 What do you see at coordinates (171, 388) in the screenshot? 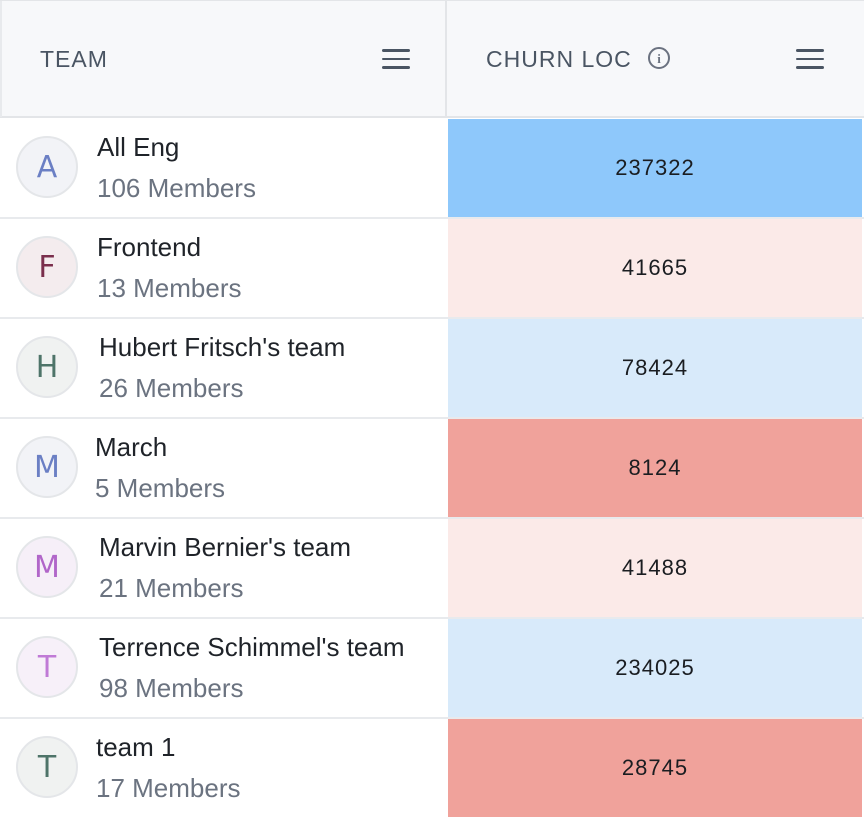
I see `team-member-count: 26 Members` at bounding box center [171, 388].